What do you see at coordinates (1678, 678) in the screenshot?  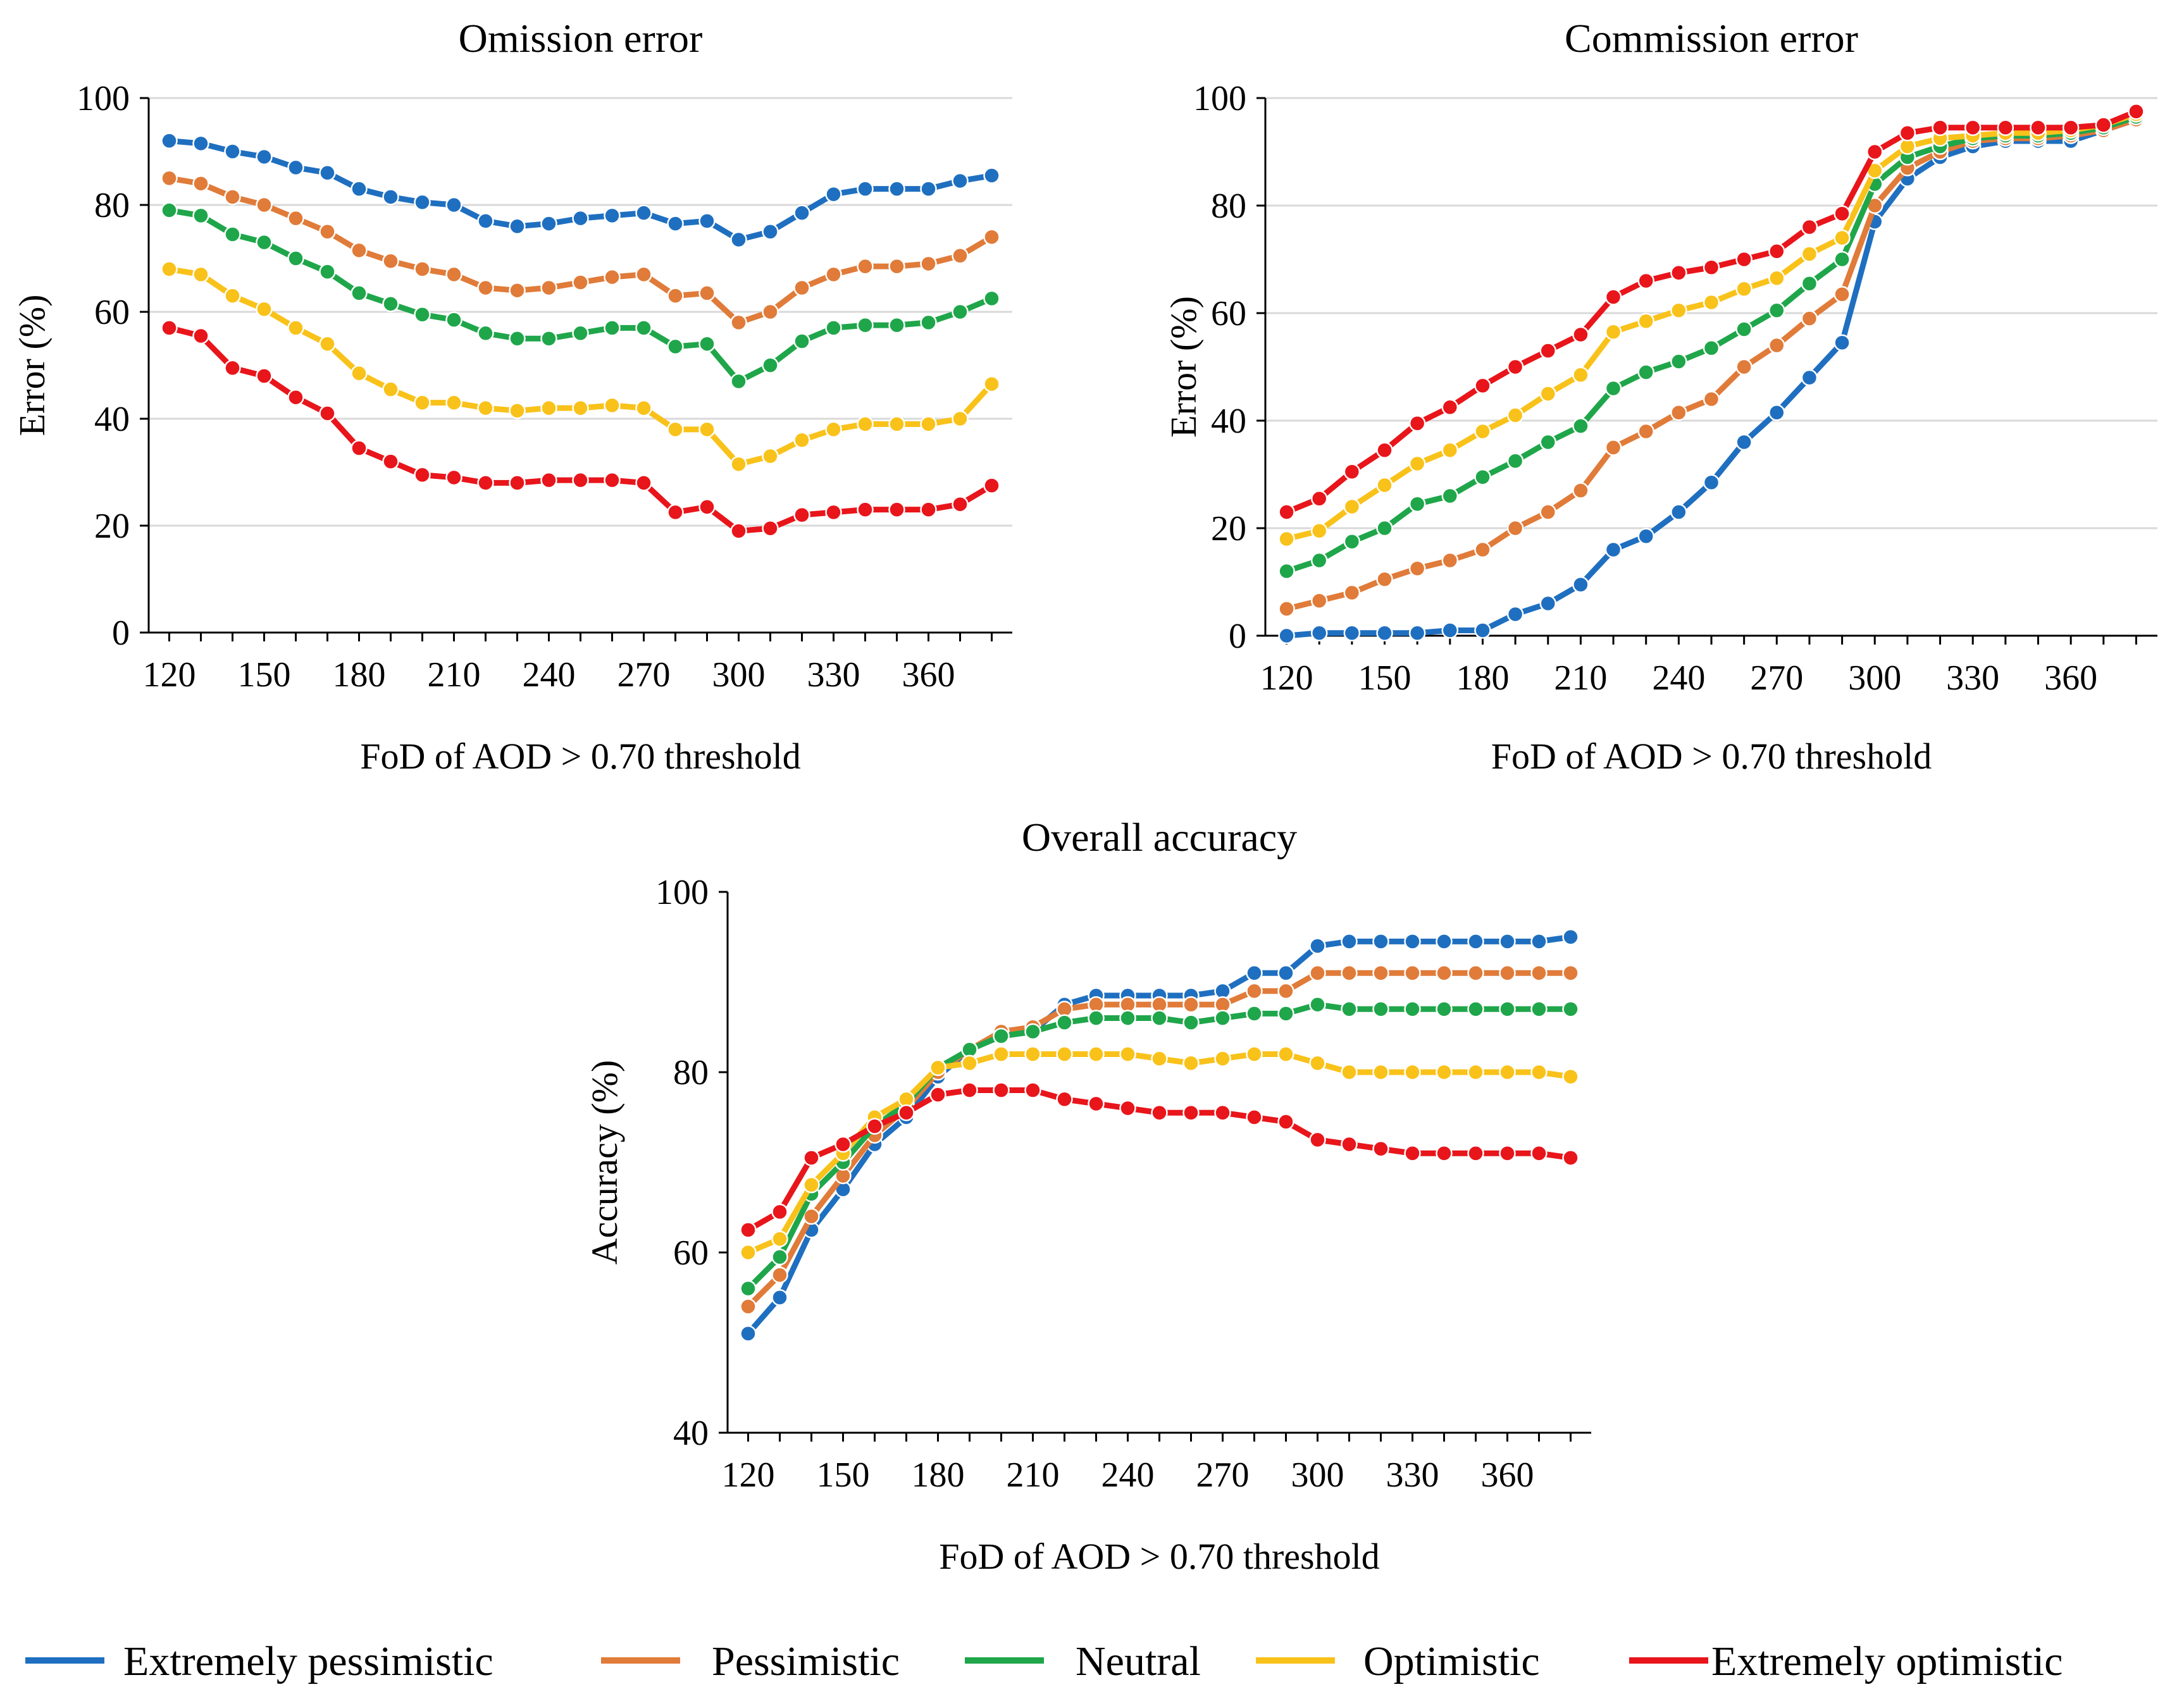 I see `x-tick-label: 240` at bounding box center [1678, 678].